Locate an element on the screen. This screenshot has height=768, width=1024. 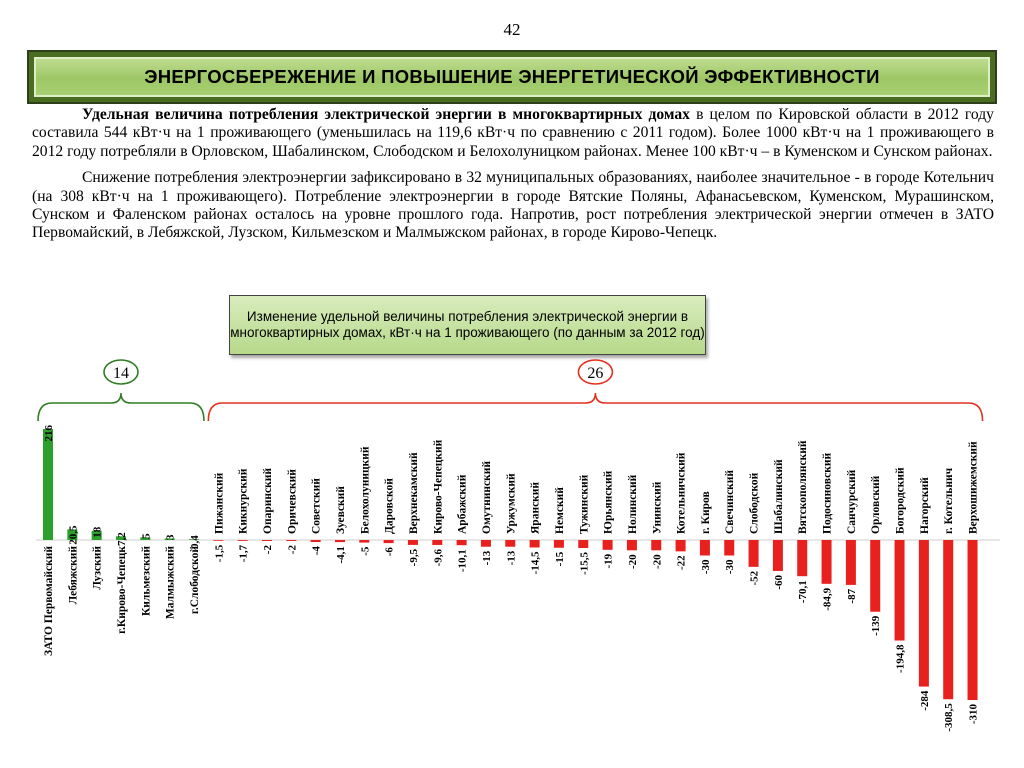
category-label-14: Даровской is located at coordinates (390, 506).